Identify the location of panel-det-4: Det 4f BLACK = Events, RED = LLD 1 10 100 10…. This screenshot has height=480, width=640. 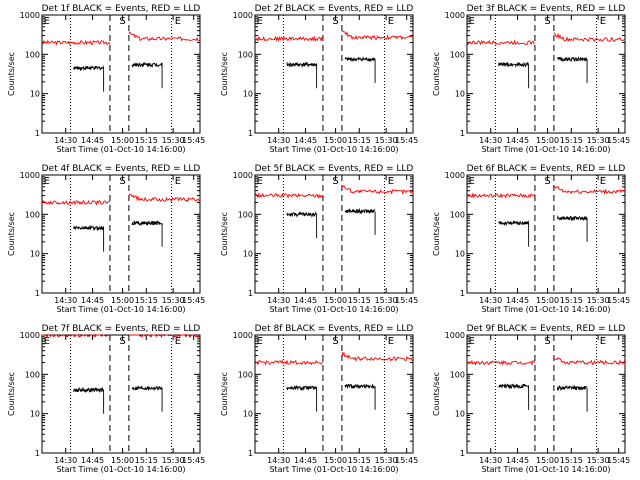
(106, 239).